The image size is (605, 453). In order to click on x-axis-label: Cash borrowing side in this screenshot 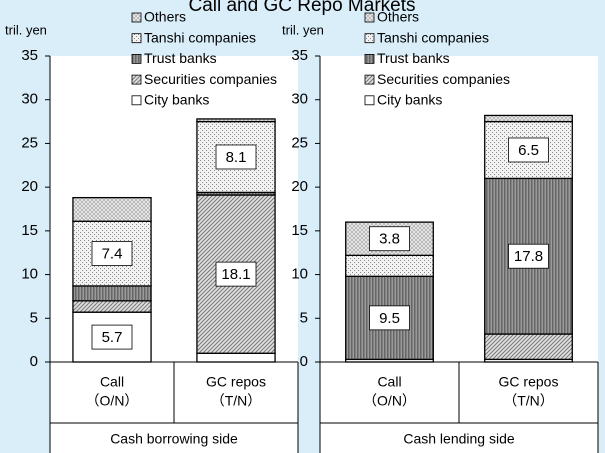, I will do `click(174, 439)`.